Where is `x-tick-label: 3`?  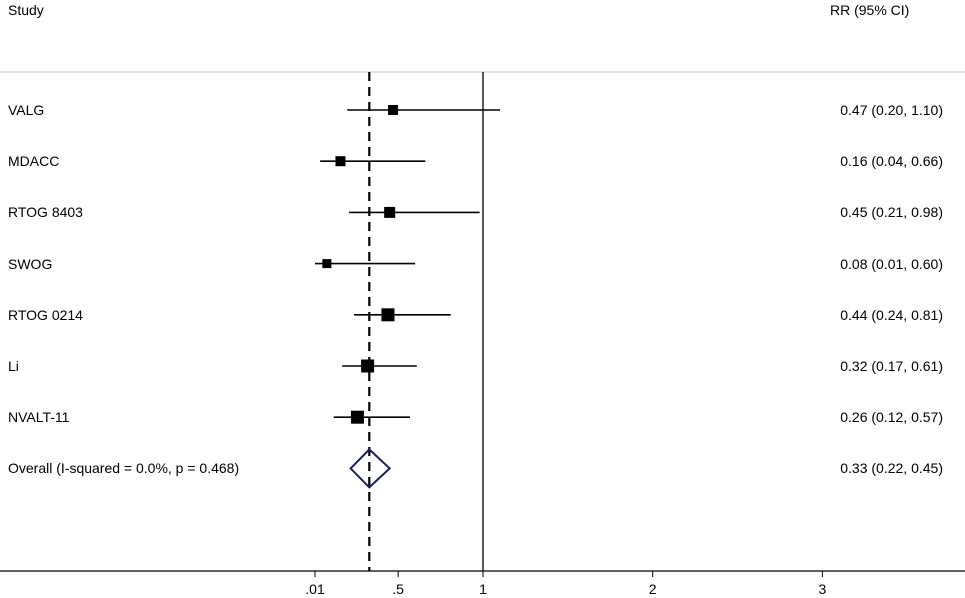 x-tick-label: 3 is located at coordinates (822, 589).